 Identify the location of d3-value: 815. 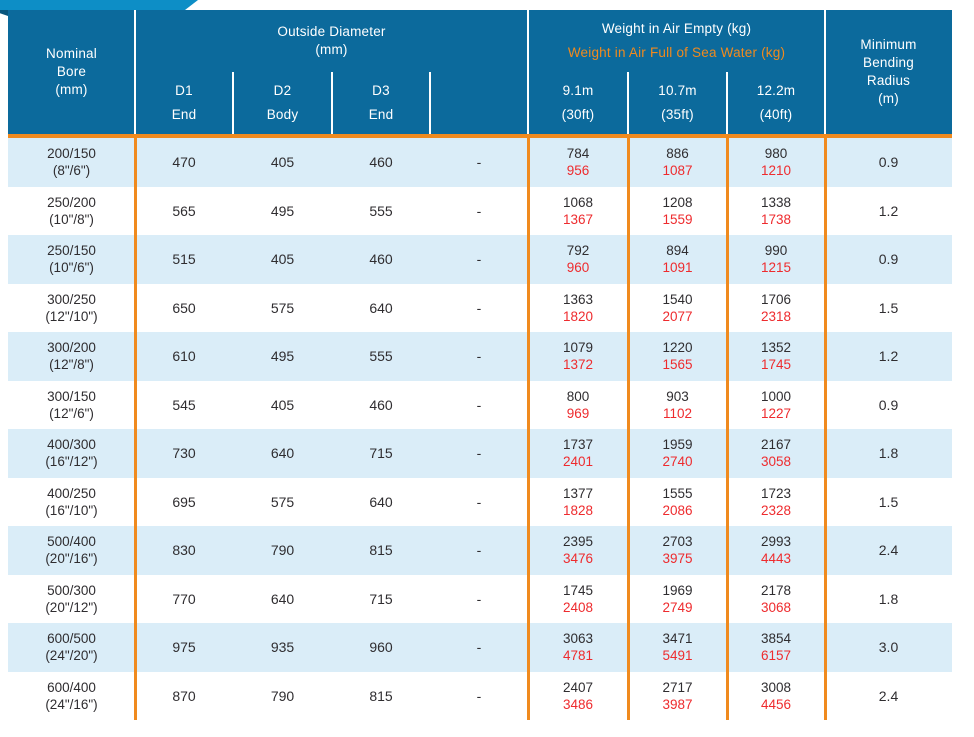
(381, 550).